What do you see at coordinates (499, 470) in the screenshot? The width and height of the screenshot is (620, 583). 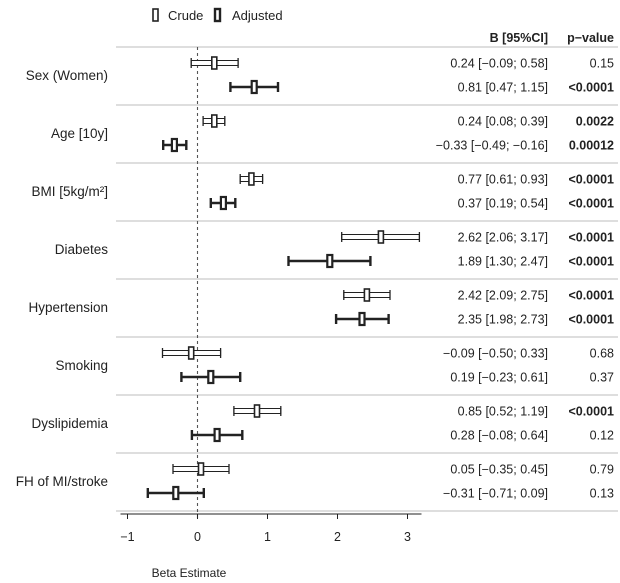 I see `ci-text: 0.05 [−0.35; 0.45]` at bounding box center [499, 470].